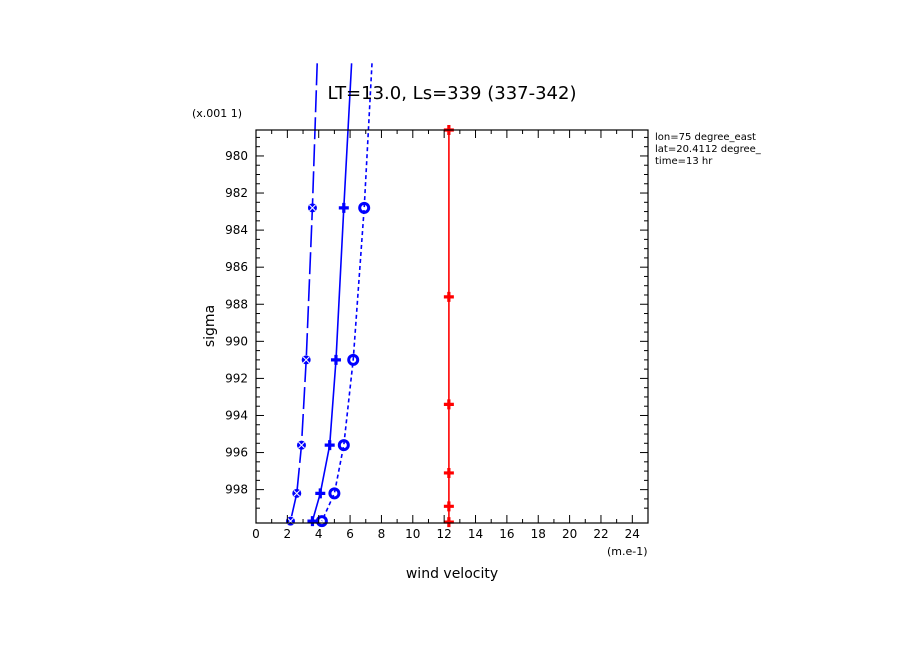  Describe the element at coordinates (708, 149) in the screenshot. I see `info-line-lat: lat=20.4112 degree_` at that location.